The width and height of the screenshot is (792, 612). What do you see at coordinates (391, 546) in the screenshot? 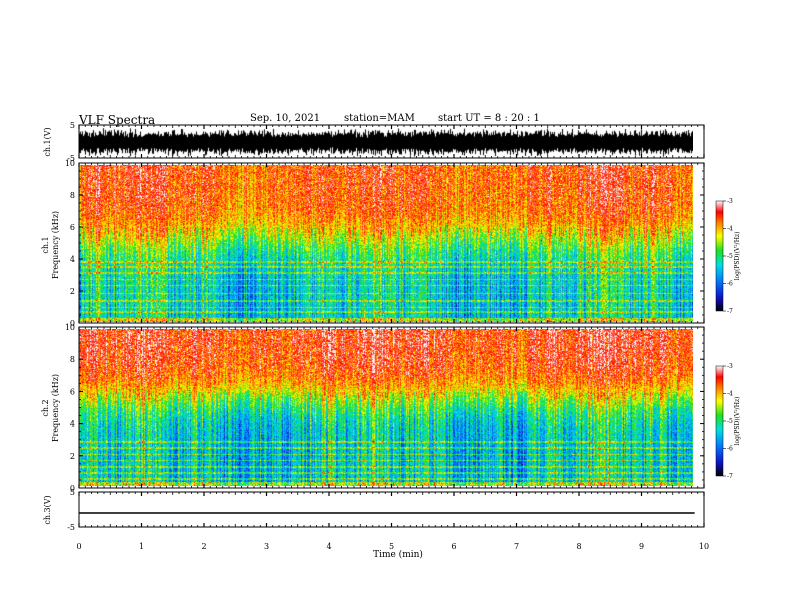
I see `x-tick-label: 5` at bounding box center [391, 546].